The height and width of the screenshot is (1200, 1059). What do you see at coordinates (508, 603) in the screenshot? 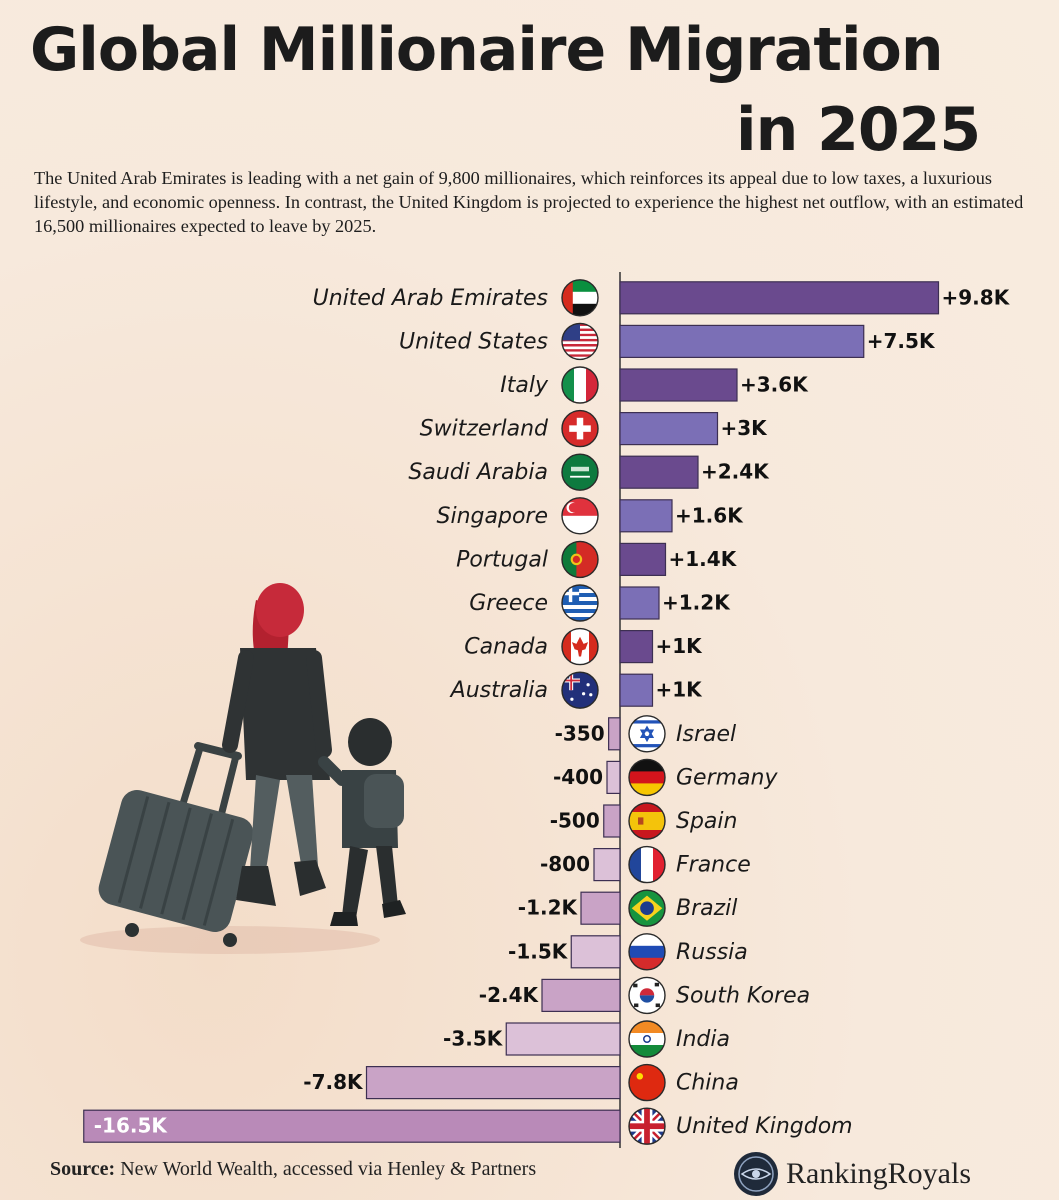
I see `country-label-greece: Greece` at bounding box center [508, 603].